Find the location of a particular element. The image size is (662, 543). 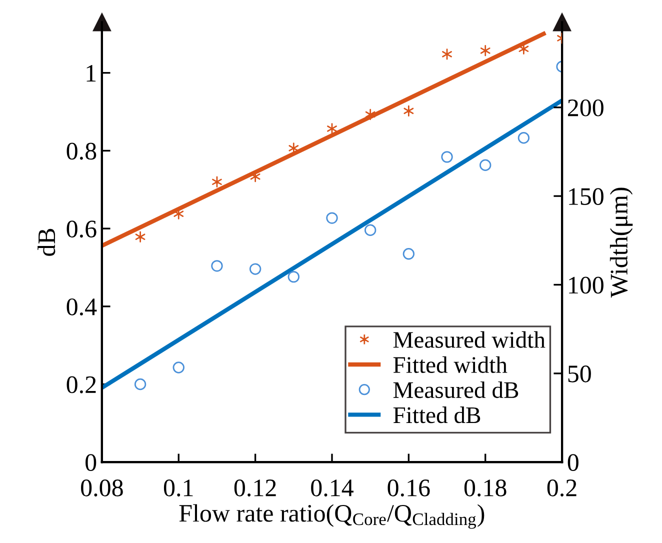

y-tick-label: 0.4 is located at coordinates (81, 307).